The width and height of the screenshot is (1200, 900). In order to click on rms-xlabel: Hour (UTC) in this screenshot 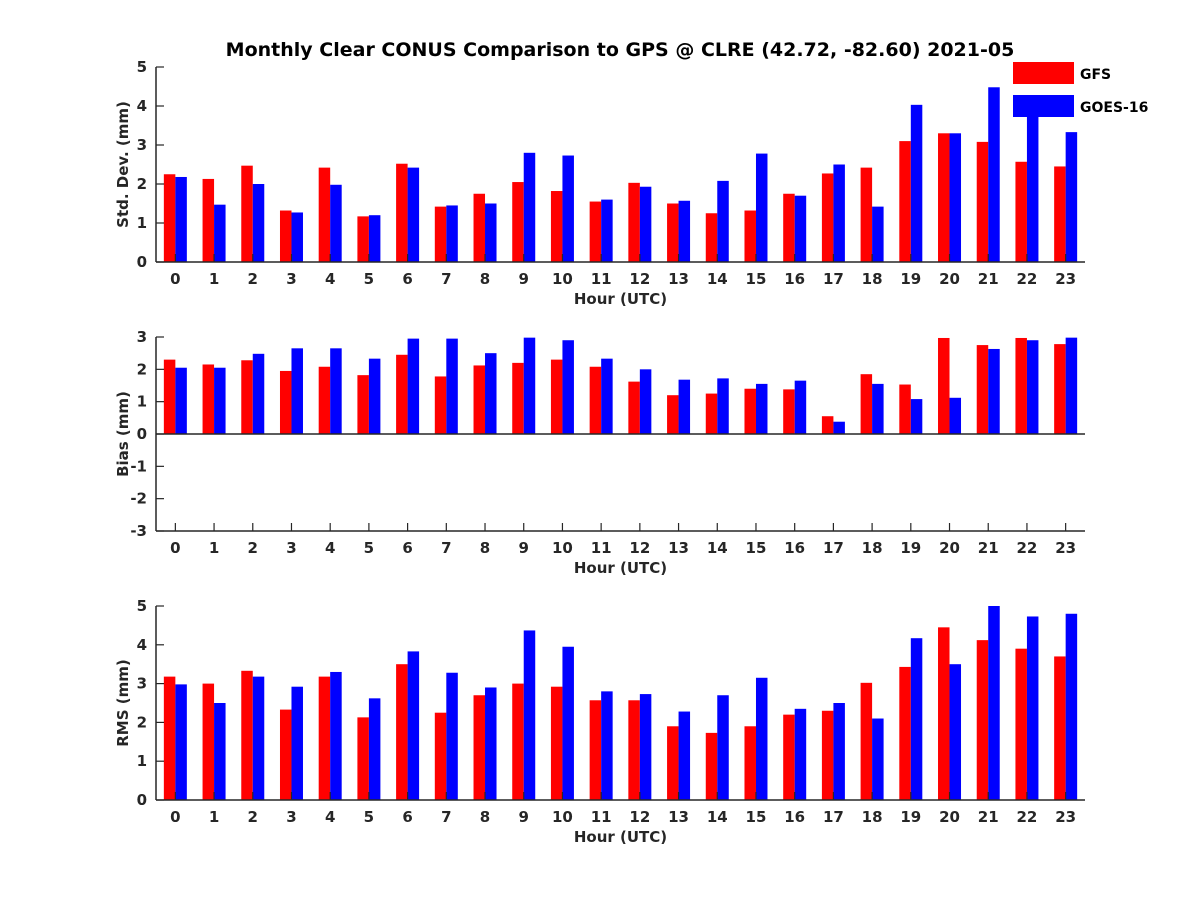, I will do `click(620, 837)`.